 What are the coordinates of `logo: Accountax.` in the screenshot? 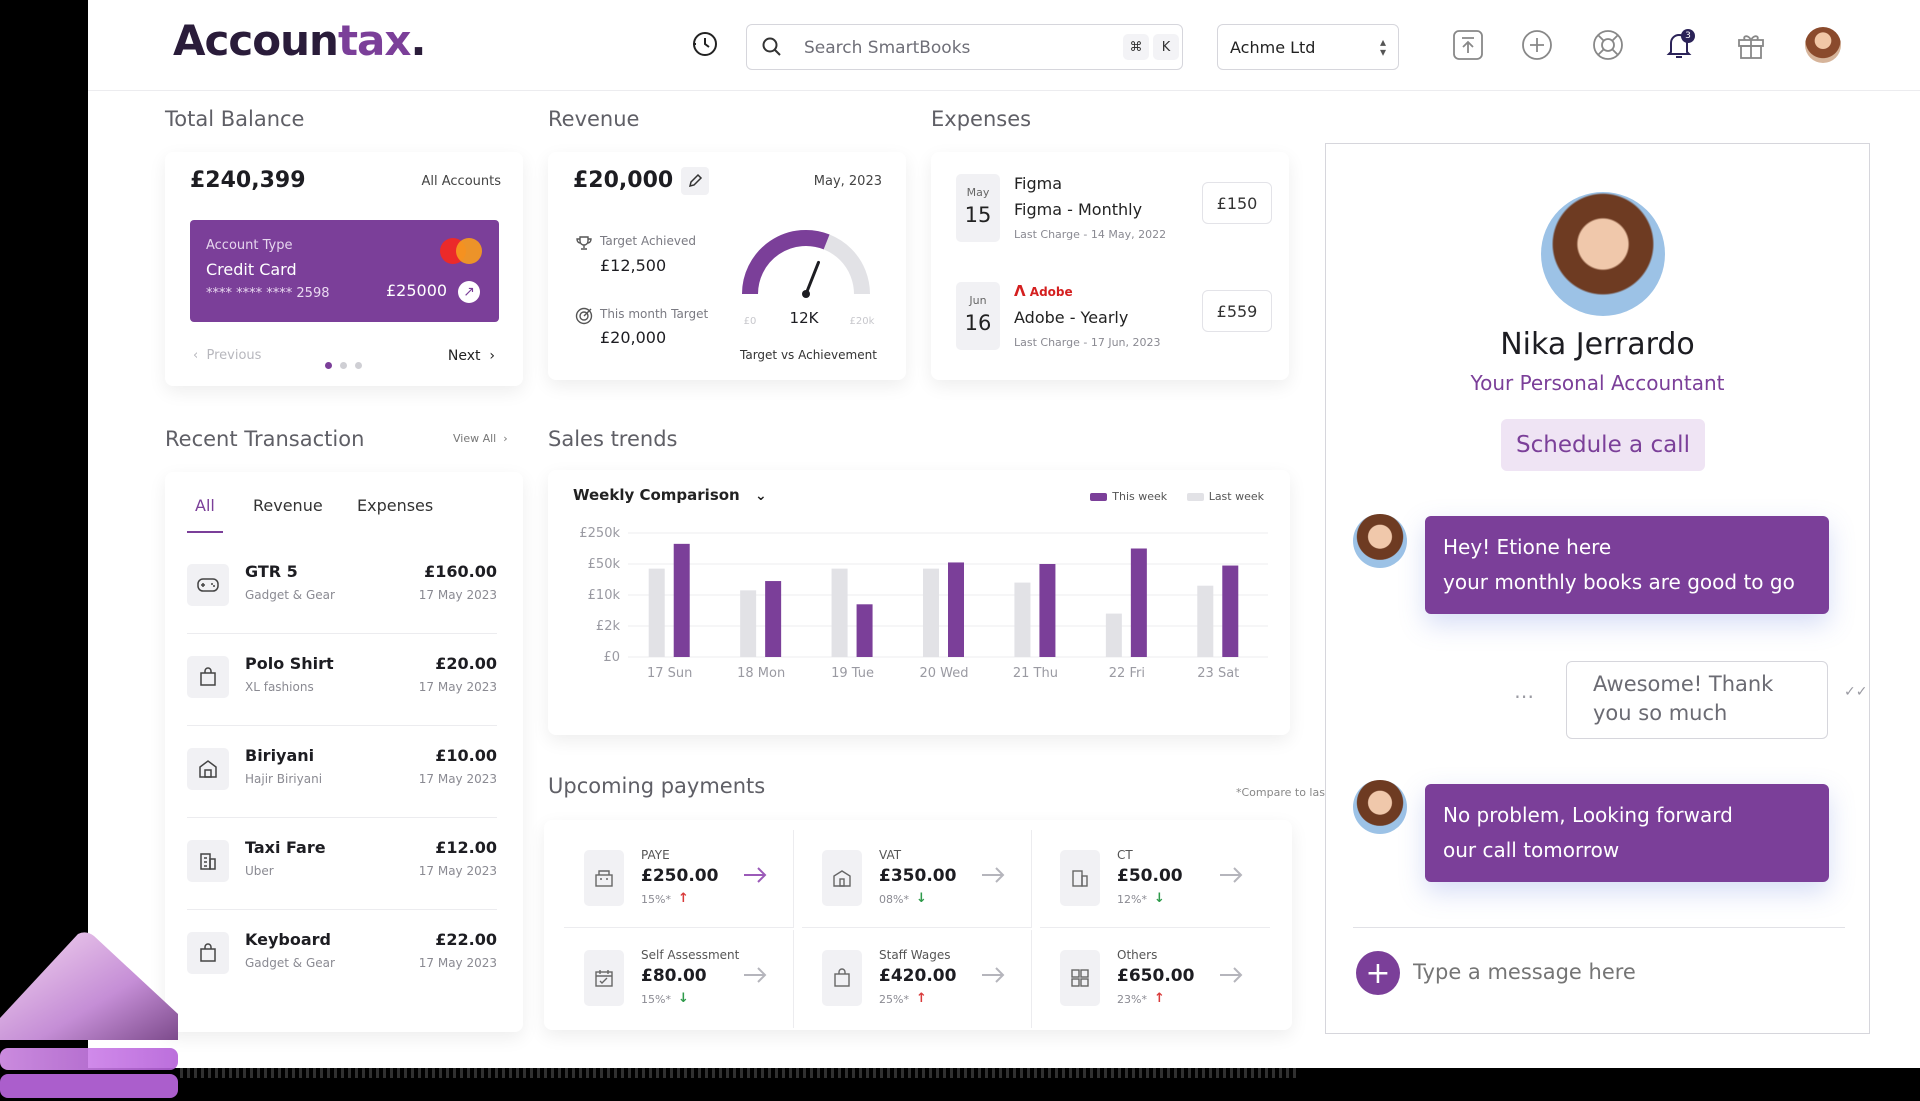 It's located at (299, 40).